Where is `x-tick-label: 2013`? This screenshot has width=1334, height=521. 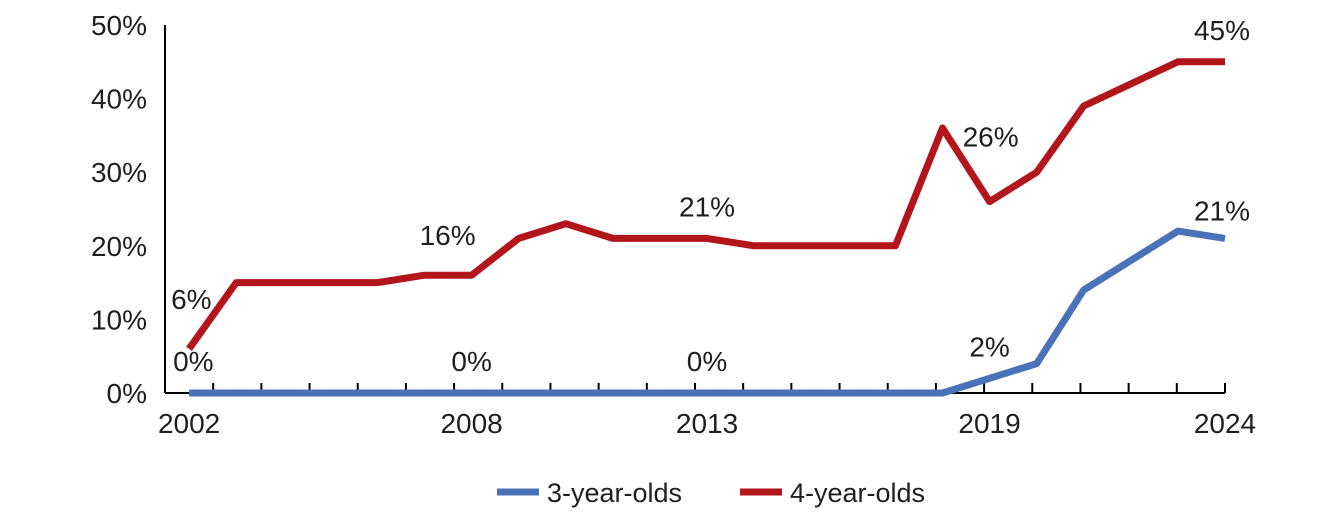 x-tick-label: 2013 is located at coordinates (707, 423).